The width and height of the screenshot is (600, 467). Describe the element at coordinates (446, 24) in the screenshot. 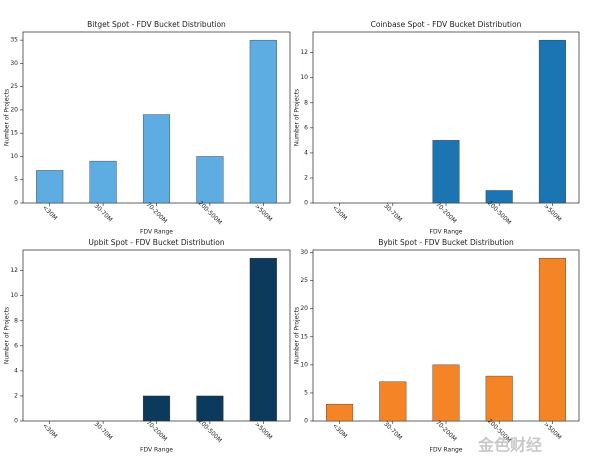

I see `chart-title: Coinbase Spot - FDV Bucket Distribution` at that location.